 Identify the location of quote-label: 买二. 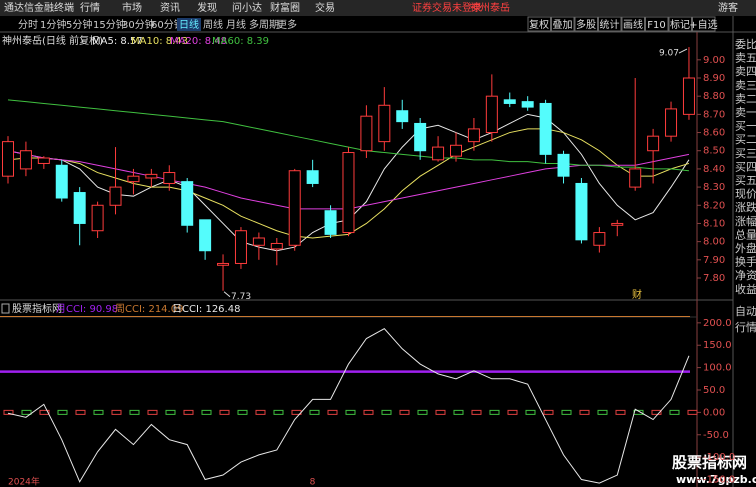
(745, 139).